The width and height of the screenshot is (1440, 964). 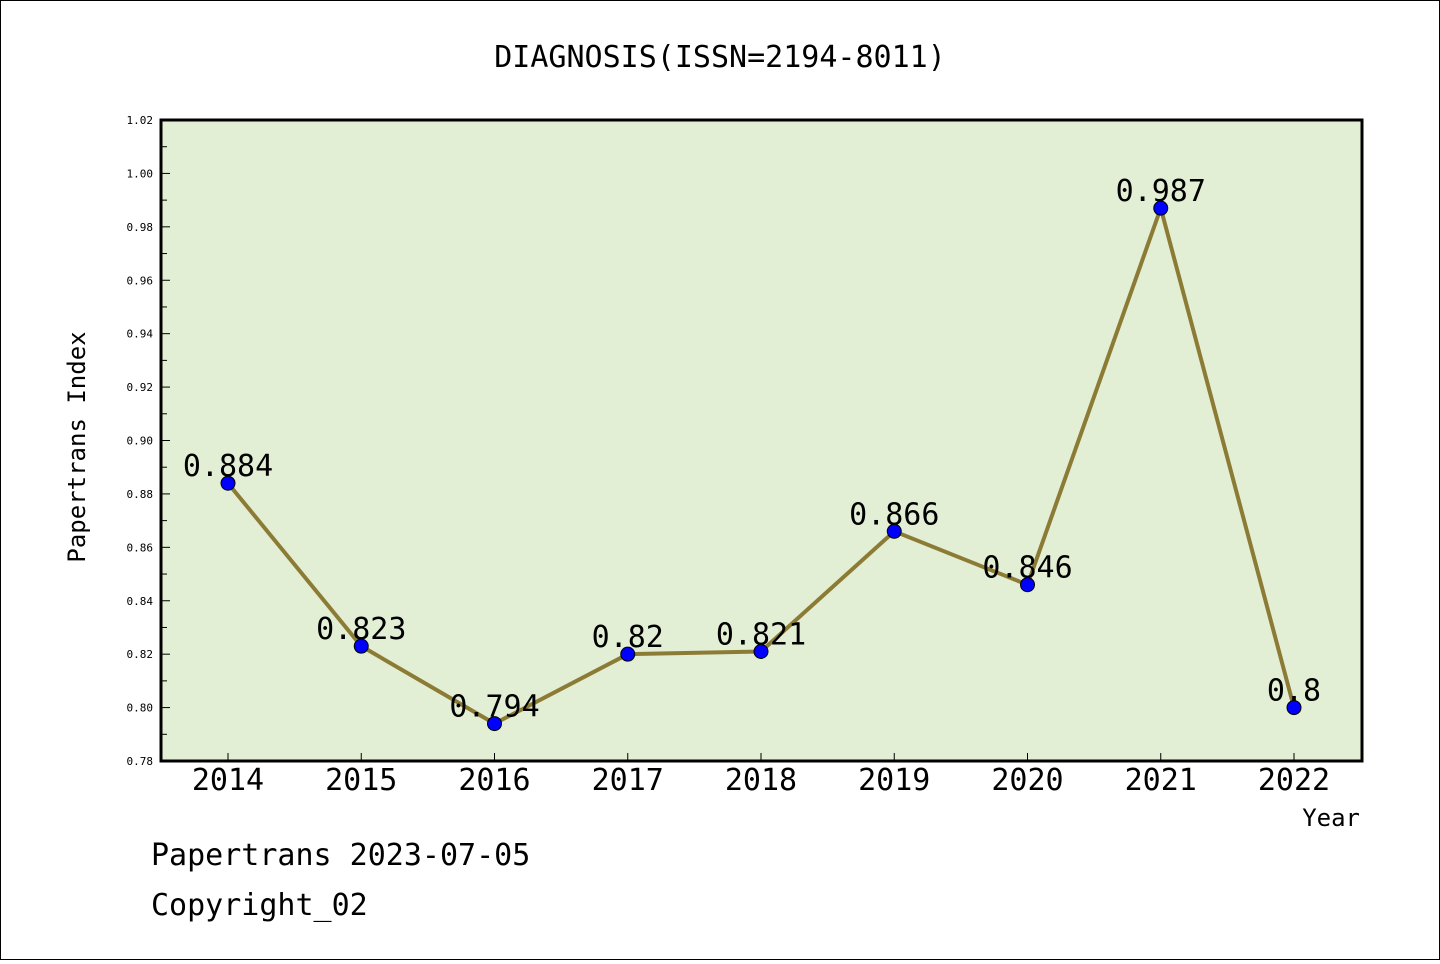 I want to click on y-axis-label: Papertrans Index, so click(x=77, y=446).